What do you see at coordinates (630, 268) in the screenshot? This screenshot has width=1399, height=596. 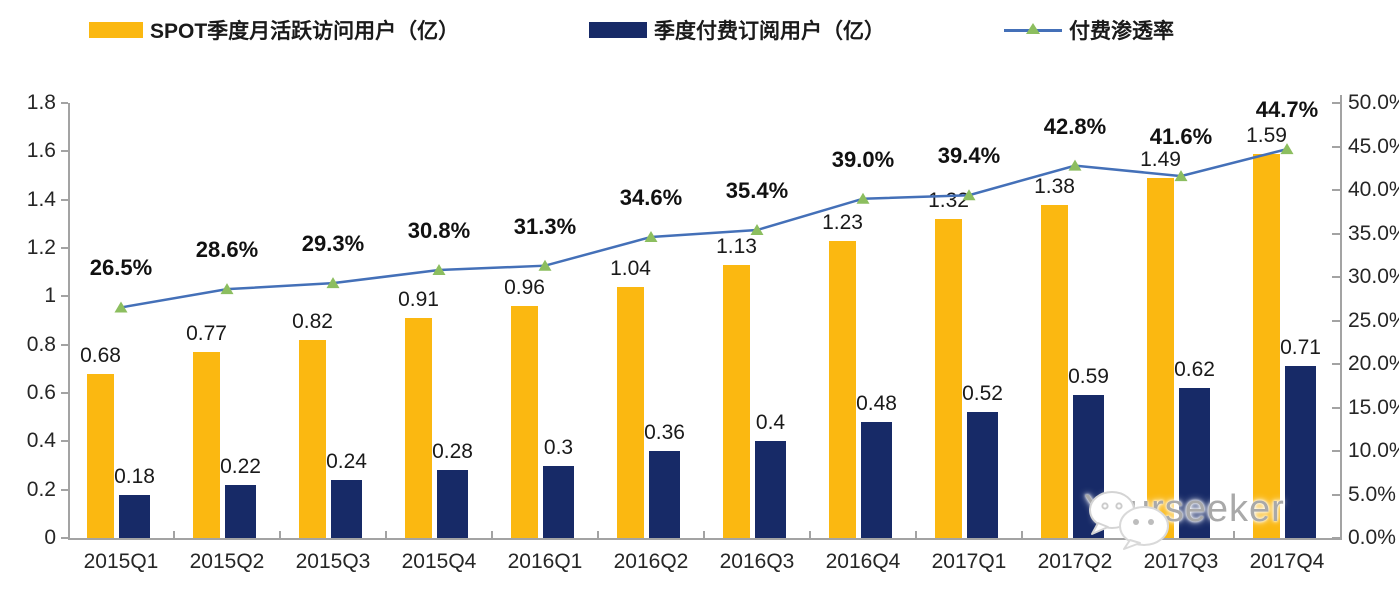 I see `bar-label-mau: 1.04` at bounding box center [630, 268].